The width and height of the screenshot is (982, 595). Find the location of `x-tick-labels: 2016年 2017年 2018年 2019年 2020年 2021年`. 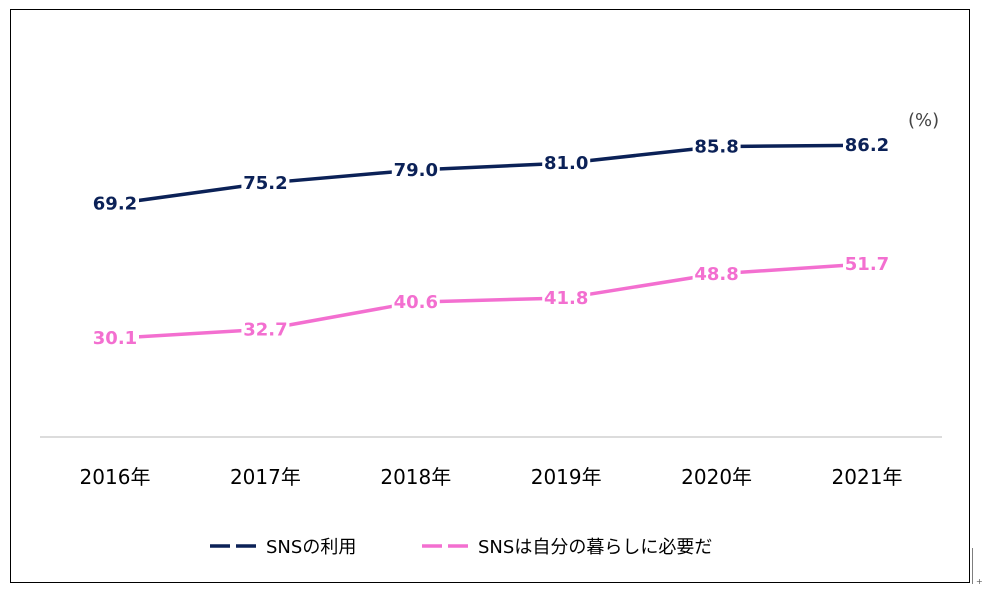

x-tick-labels: 2016年 2017年 2018年 2019年 2020年 2021年 is located at coordinates (491, 477).